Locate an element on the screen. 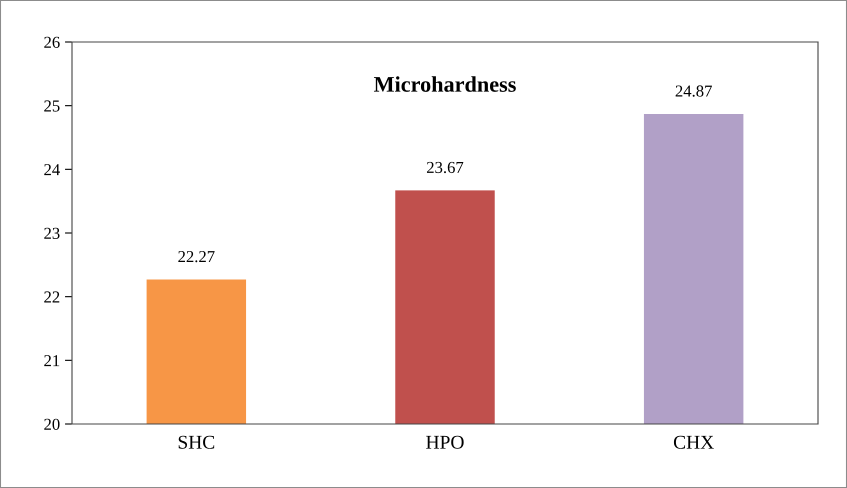  x-tick-label: HPO is located at coordinates (445, 442).